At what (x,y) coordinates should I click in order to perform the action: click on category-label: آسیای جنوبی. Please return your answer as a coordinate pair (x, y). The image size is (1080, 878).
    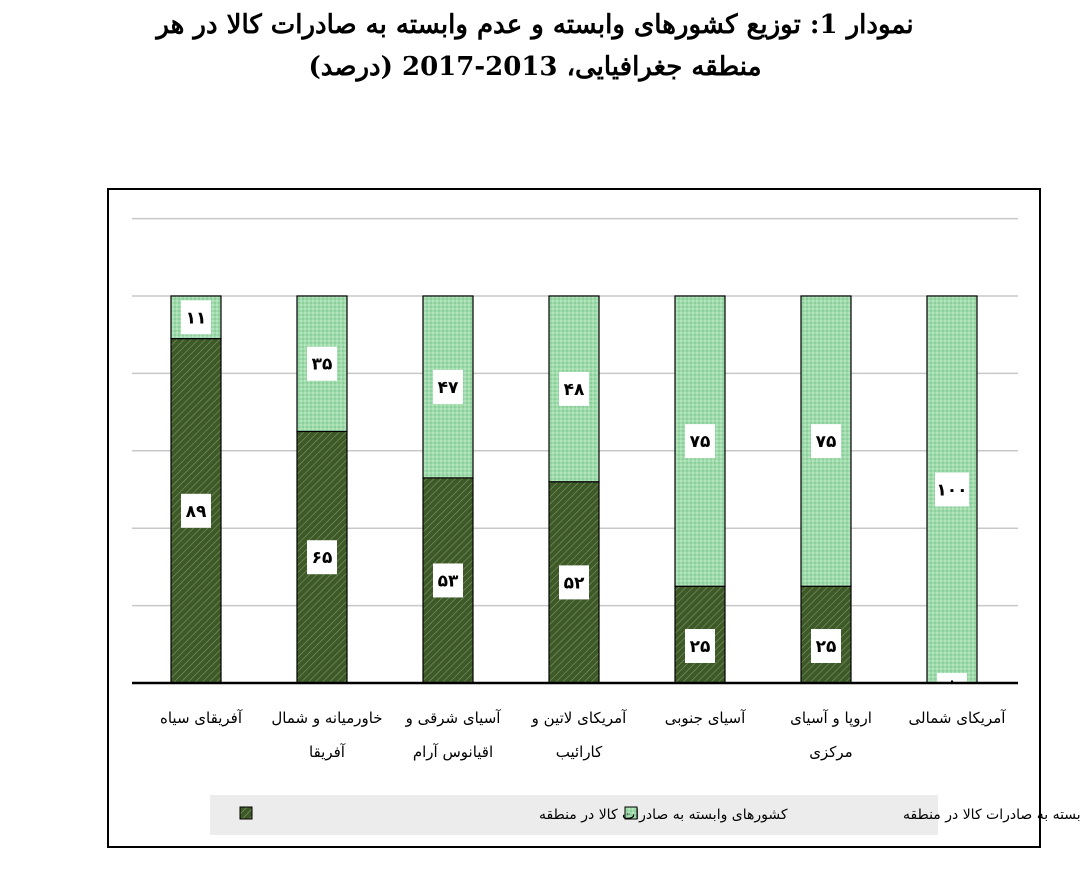
    Looking at the image, I should click on (705, 718).